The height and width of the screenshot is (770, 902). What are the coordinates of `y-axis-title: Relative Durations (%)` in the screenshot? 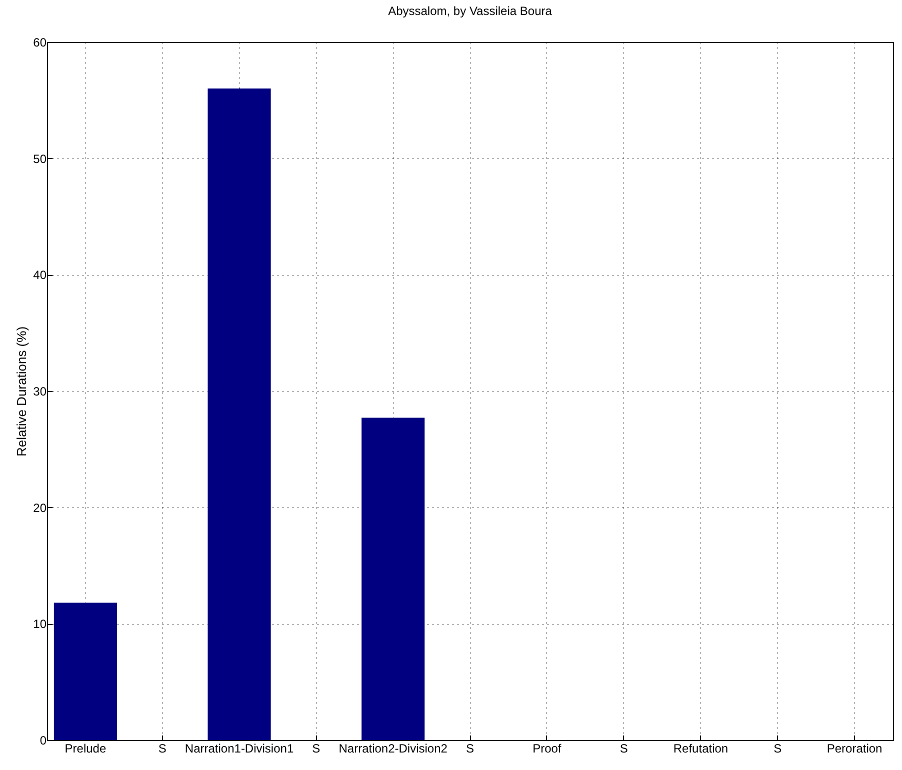 It's located at (22, 391).